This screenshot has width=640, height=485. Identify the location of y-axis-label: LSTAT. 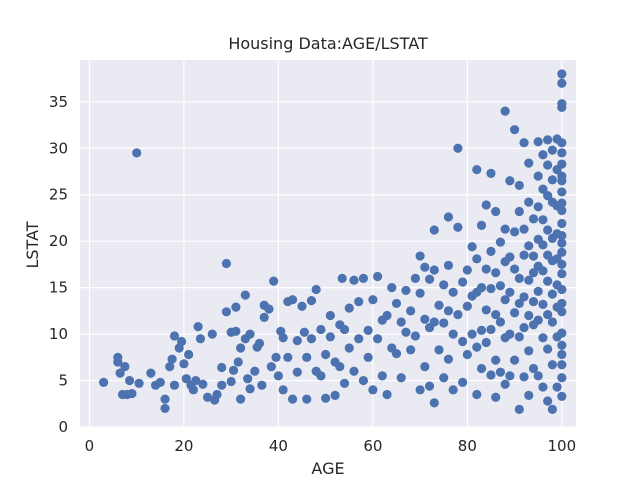
(32, 244).